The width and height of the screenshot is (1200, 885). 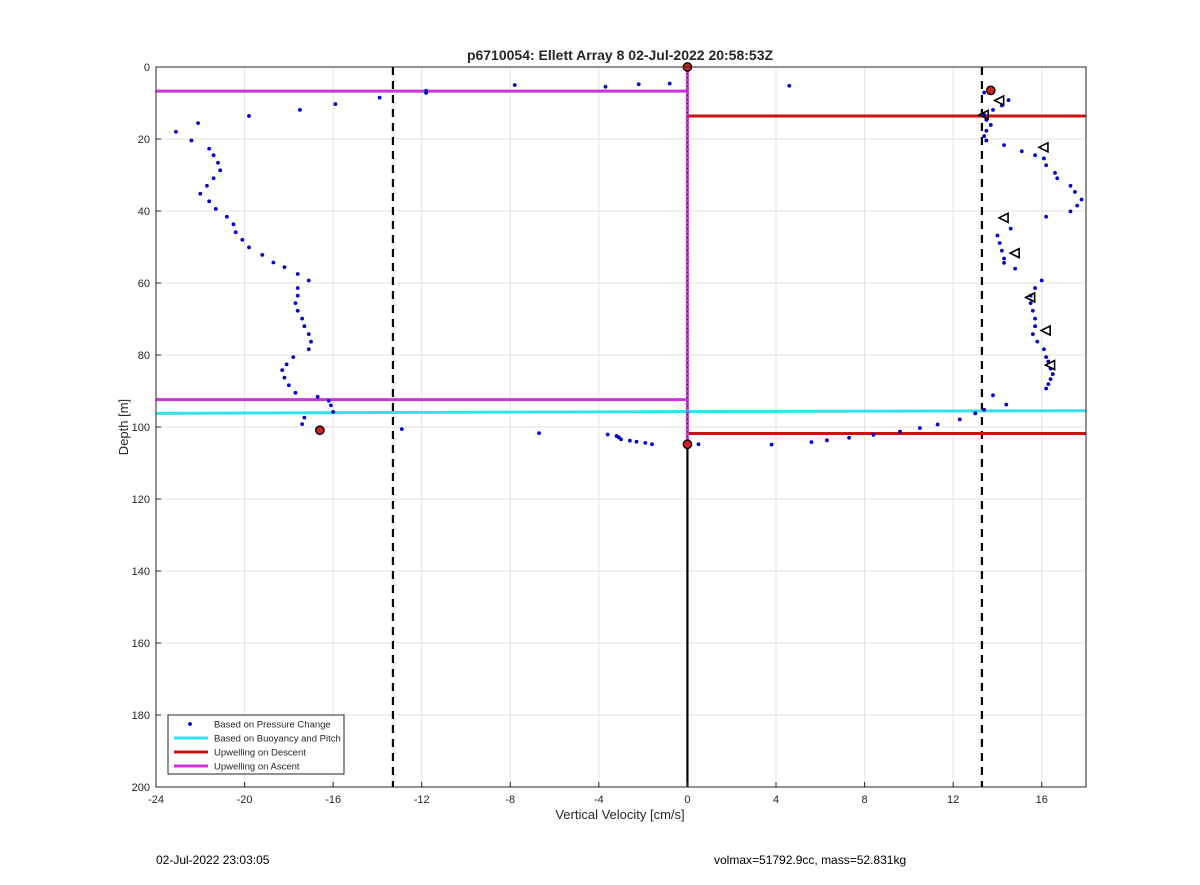 I want to click on y-tick-label: 60, so click(x=144, y=284).